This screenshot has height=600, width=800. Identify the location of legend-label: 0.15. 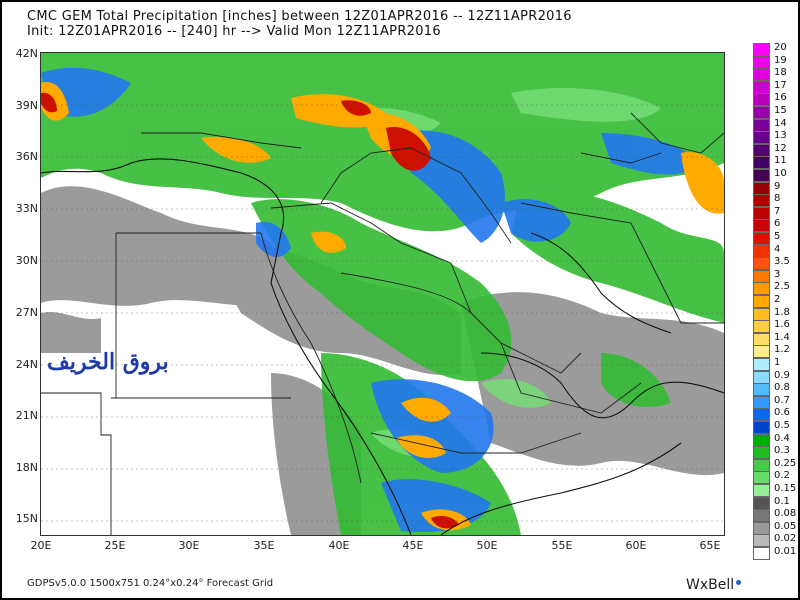
(785, 488).